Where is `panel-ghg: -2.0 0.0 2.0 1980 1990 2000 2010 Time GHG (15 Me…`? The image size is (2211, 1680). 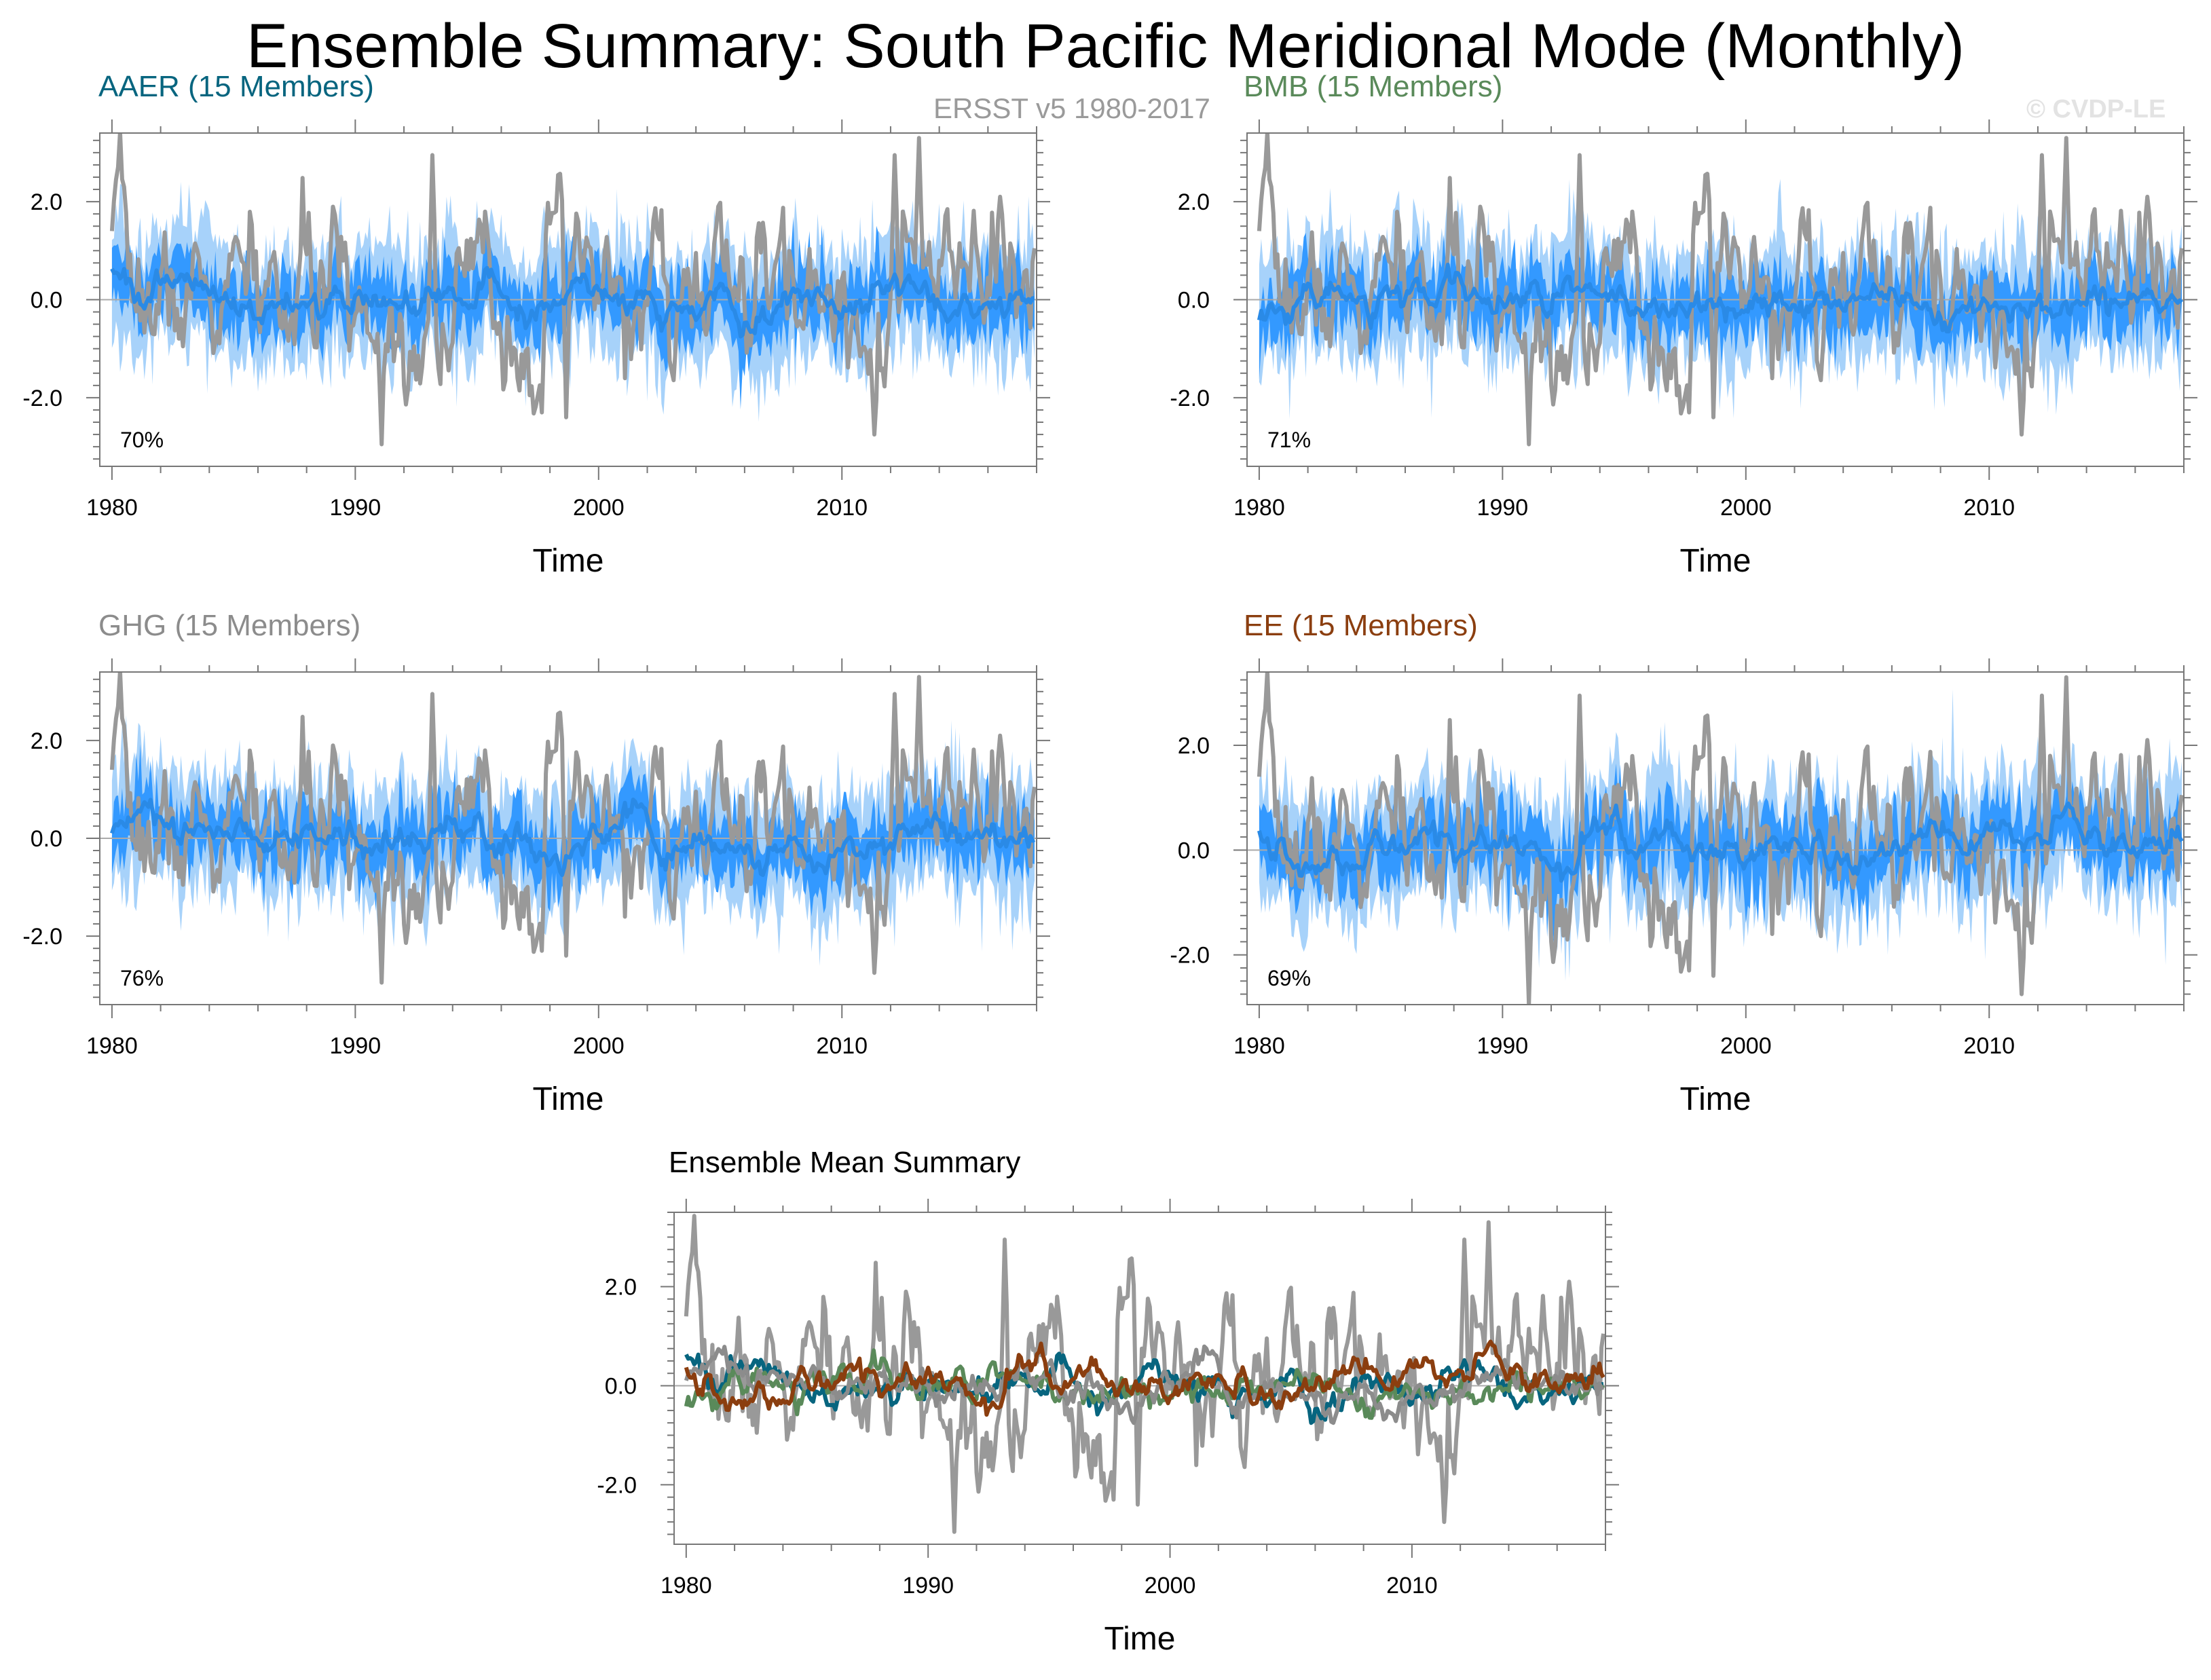 panel-ghg: -2.0 0.0 2.0 1980 1990 2000 2010 Time GHG (15 Me… is located at coordinates (536, 863).